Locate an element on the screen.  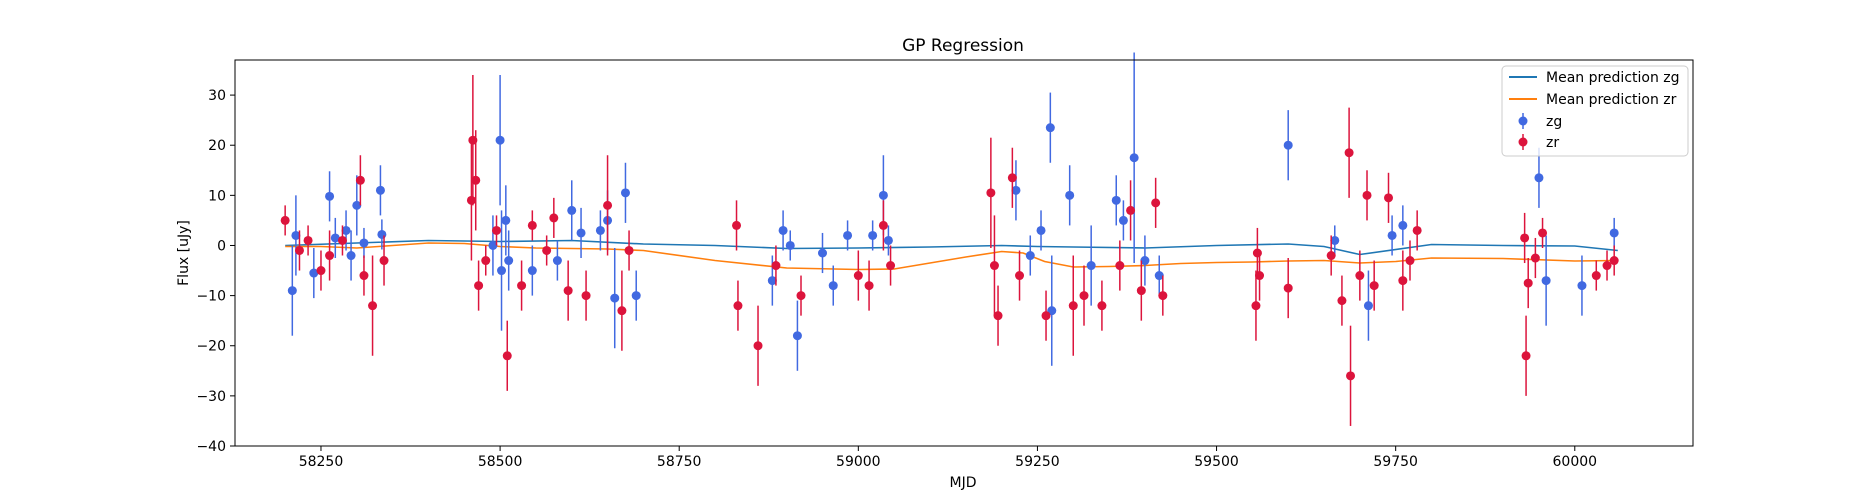
y-tick-label: 0 is located at coordinates (221, 246).